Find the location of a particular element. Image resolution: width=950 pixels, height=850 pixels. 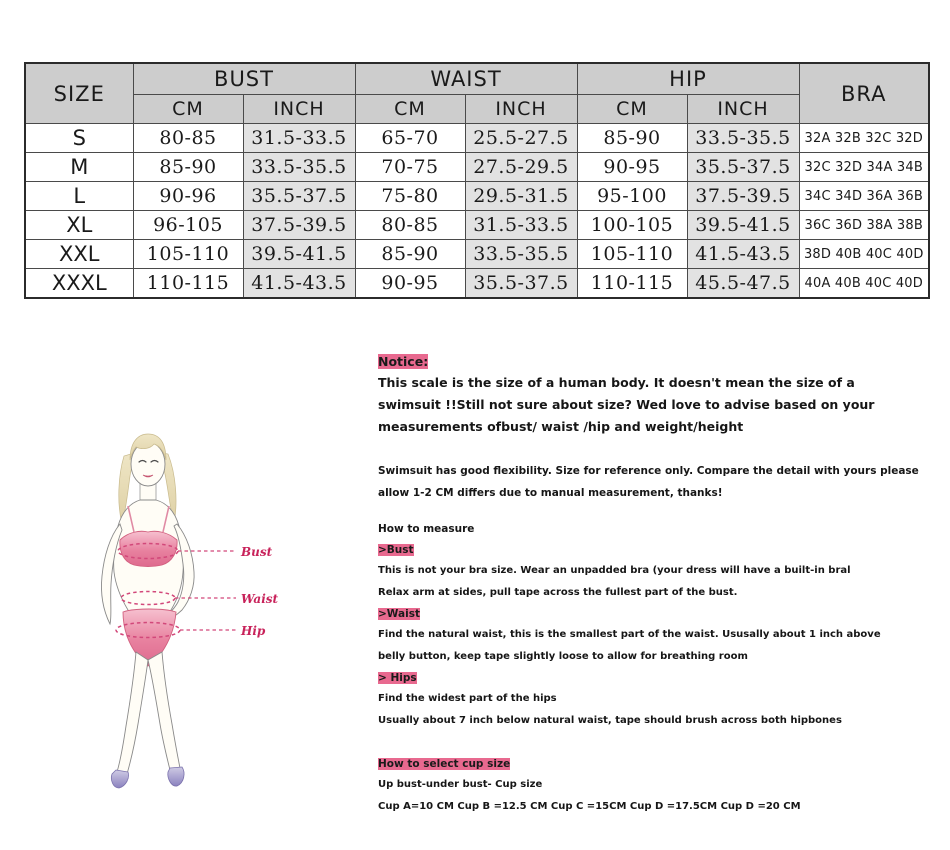

column-header-hip-inch: INCH is located at coordinates (743, 109).